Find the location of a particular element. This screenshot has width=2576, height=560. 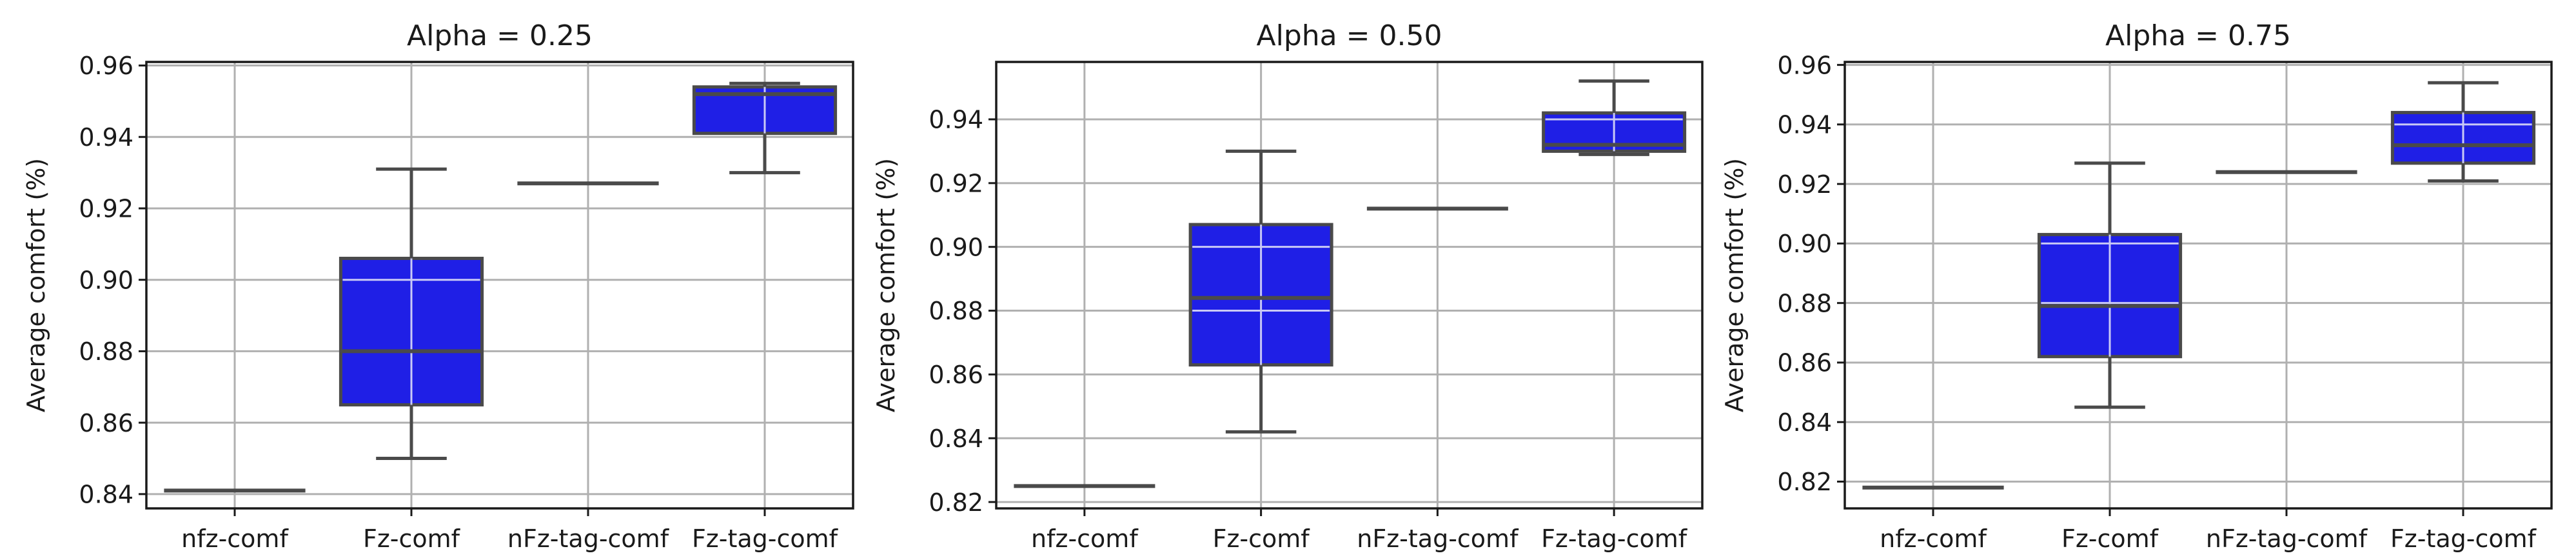

chart-title: Alpha = 0.25 is located at coordinates (500, 35).